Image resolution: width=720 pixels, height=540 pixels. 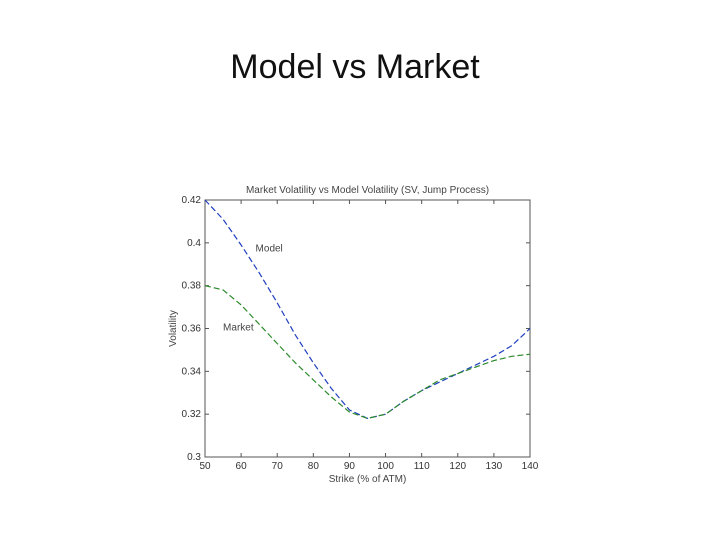 What do you see at coordinates (422, 466) in the screenshot?
I see `x-tick-label: 110` at bounding box center [422, 466].